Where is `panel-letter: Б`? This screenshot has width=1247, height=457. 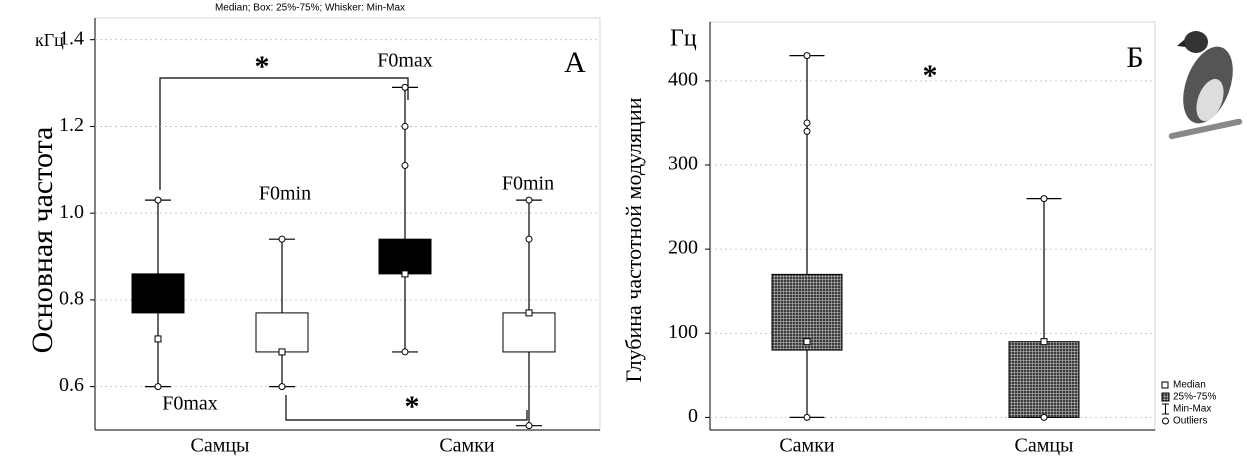
panel-letter: Б is located at coordinates (1134, 57).